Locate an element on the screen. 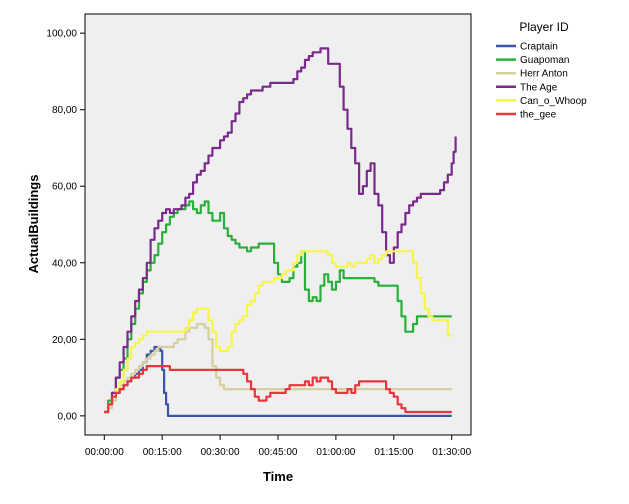  x-tick-label: 00:30:00 is located at coordinates (220, 452).